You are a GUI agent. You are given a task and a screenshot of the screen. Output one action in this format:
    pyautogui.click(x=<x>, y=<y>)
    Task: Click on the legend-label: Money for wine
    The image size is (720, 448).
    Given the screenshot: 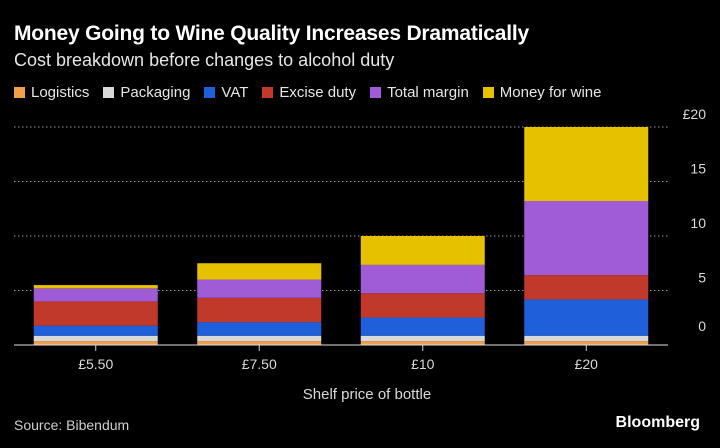 What is the action you would take?
    pyautogui.click(x=550, y=92)
    